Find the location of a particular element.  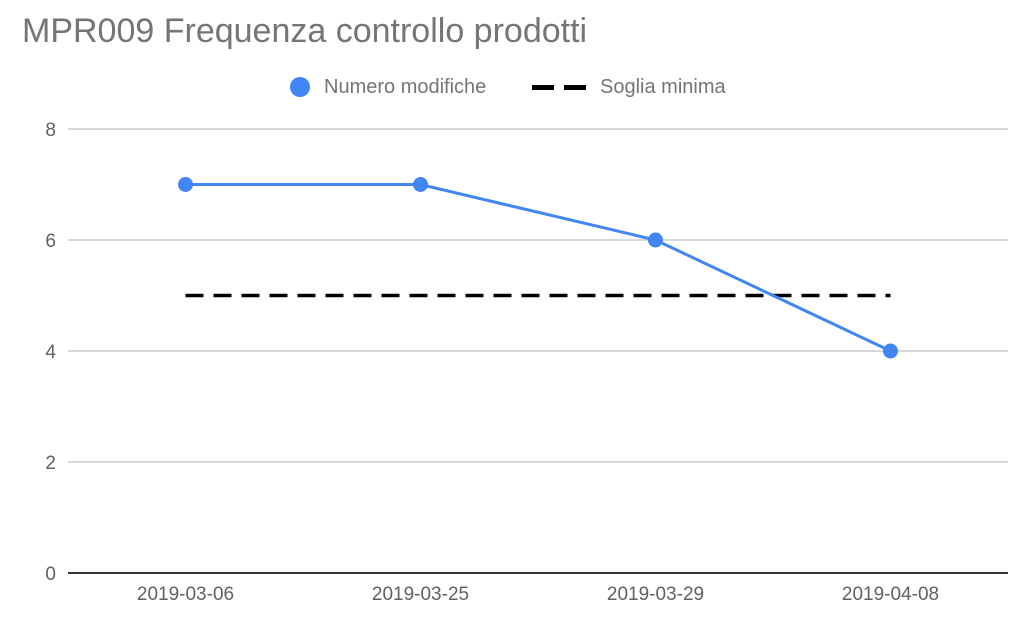

x-tick-label: 2019-03-06 is located at coordinates (185, 594).